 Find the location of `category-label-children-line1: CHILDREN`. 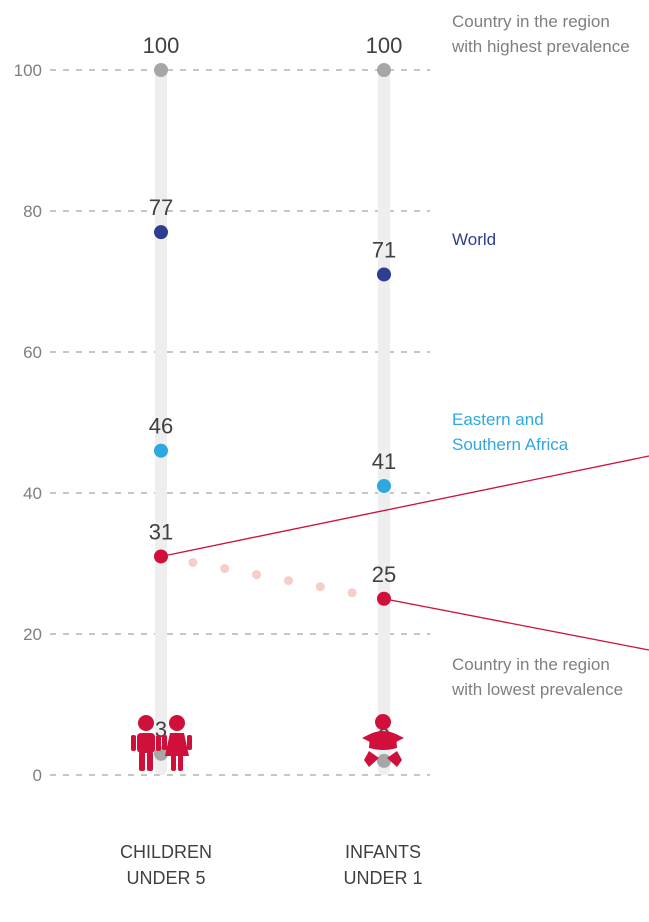

category-label-children-line1: CHILDREN is located at coordinates (166, 852).